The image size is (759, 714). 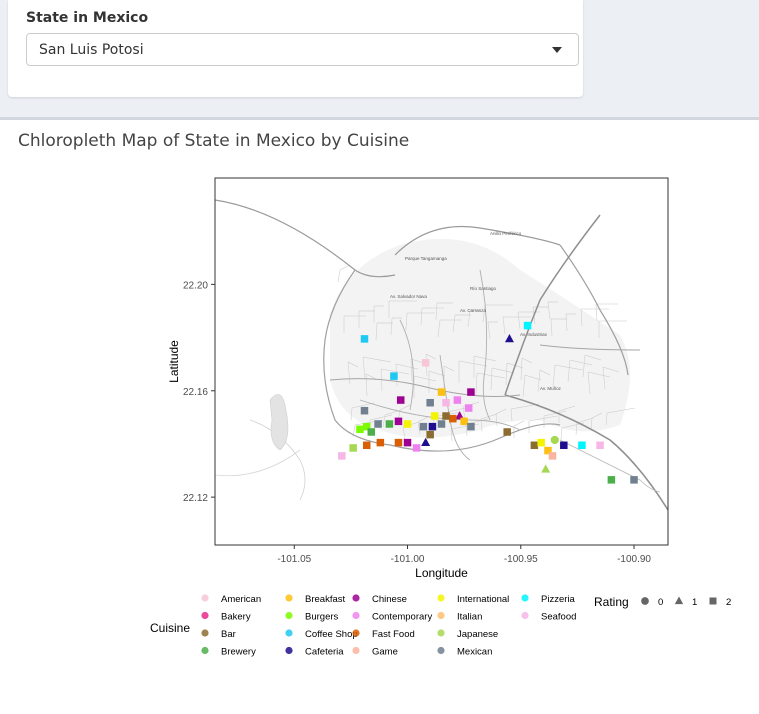 What do you see at coordinates (294, 559) in the screenshot?
I see `x-tick-label: -101.05` at bounding box center [294, 559].